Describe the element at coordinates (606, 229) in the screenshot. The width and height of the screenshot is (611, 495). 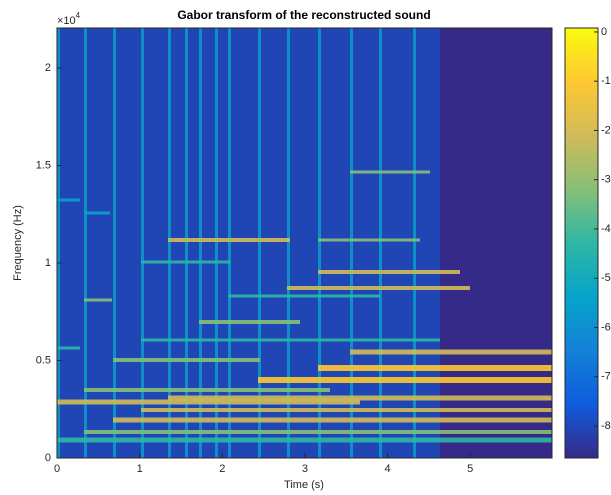
I see `colorbar-tick-label: -40` at that location.